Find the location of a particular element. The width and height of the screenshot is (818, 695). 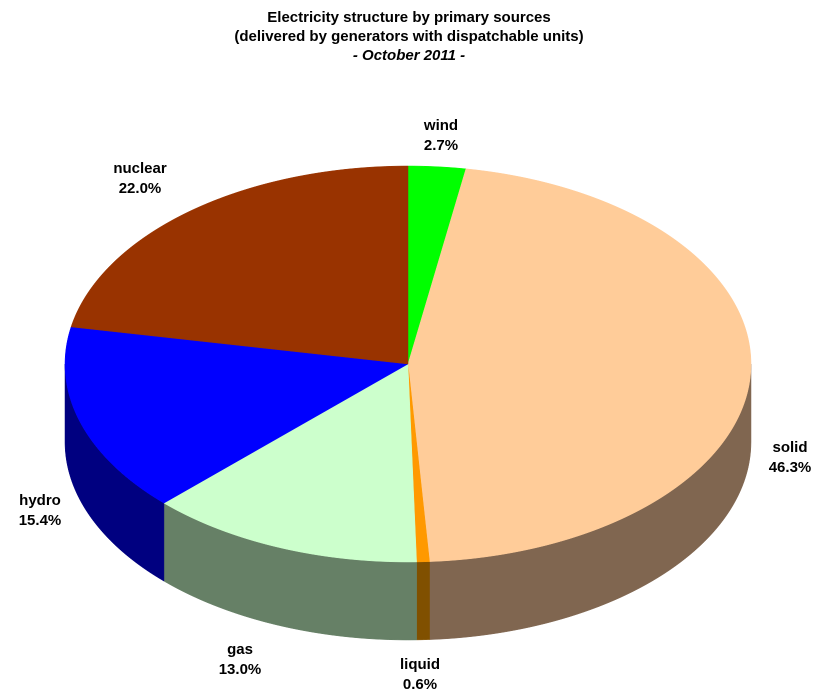

slice-label-solid: solid is located at coordinates (789, 447).